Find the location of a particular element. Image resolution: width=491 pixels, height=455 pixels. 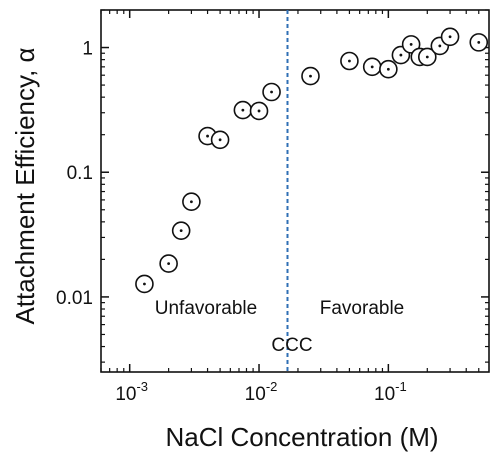

annotation-favorable: Favorable is located at coordinates (362, 308).